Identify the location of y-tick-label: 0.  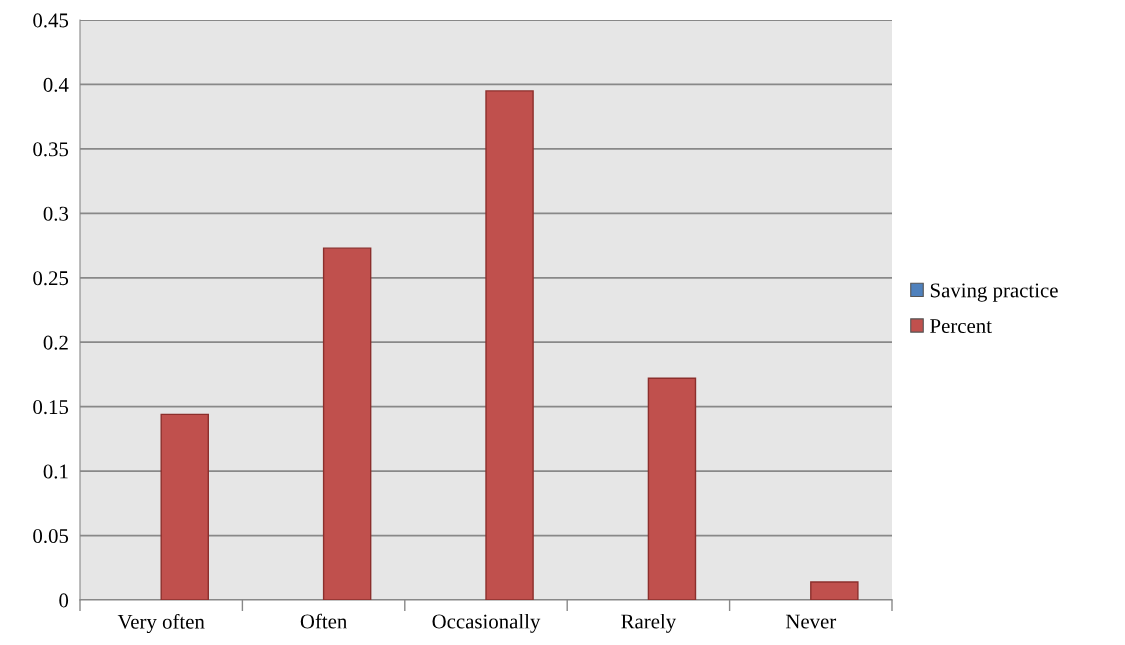
(64, 600).